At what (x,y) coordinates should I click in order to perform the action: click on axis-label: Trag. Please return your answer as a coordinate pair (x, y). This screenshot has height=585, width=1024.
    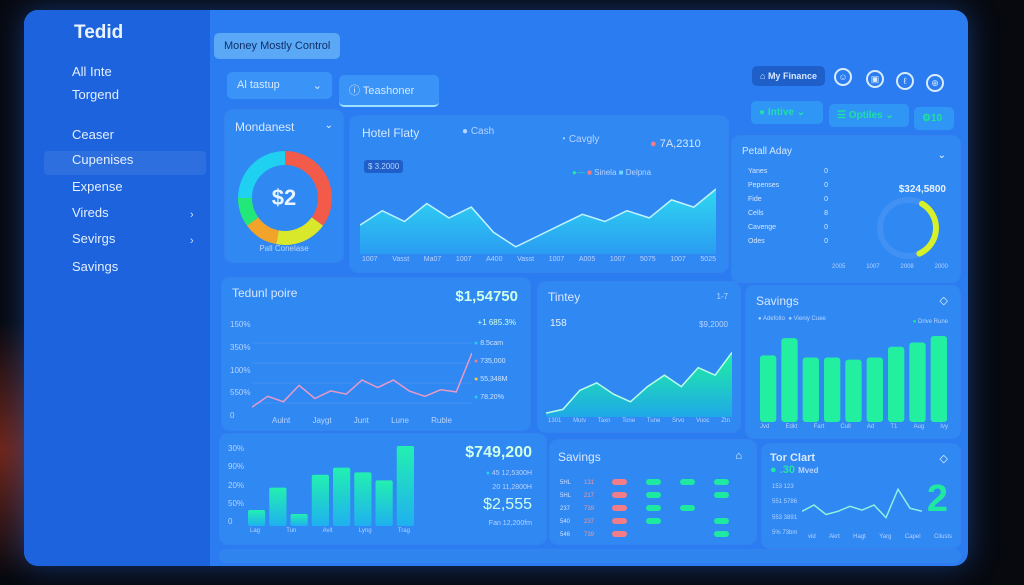
    Looking at the image, I should click on (403, 531).